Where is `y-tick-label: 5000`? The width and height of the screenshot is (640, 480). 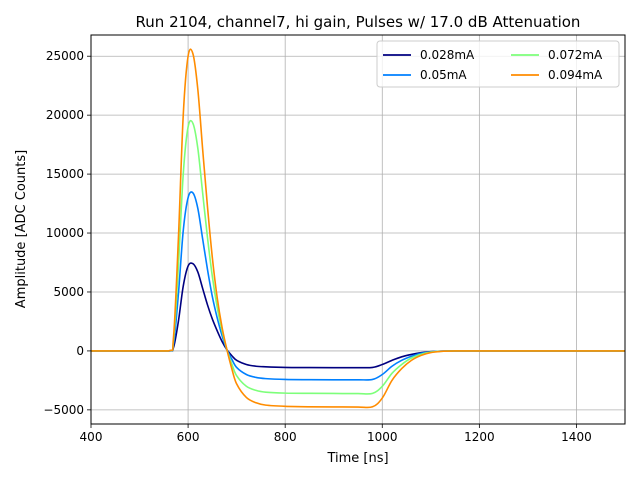 y-tick-label: 5000 is located at coordinates (68, 292).